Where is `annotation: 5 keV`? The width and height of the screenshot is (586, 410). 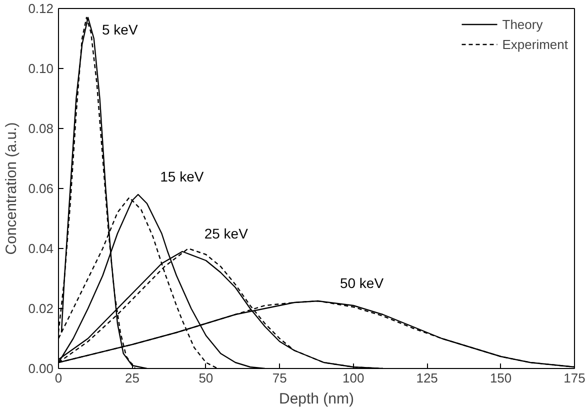 annotation: 5 keV is located at coordinates (120, 30).